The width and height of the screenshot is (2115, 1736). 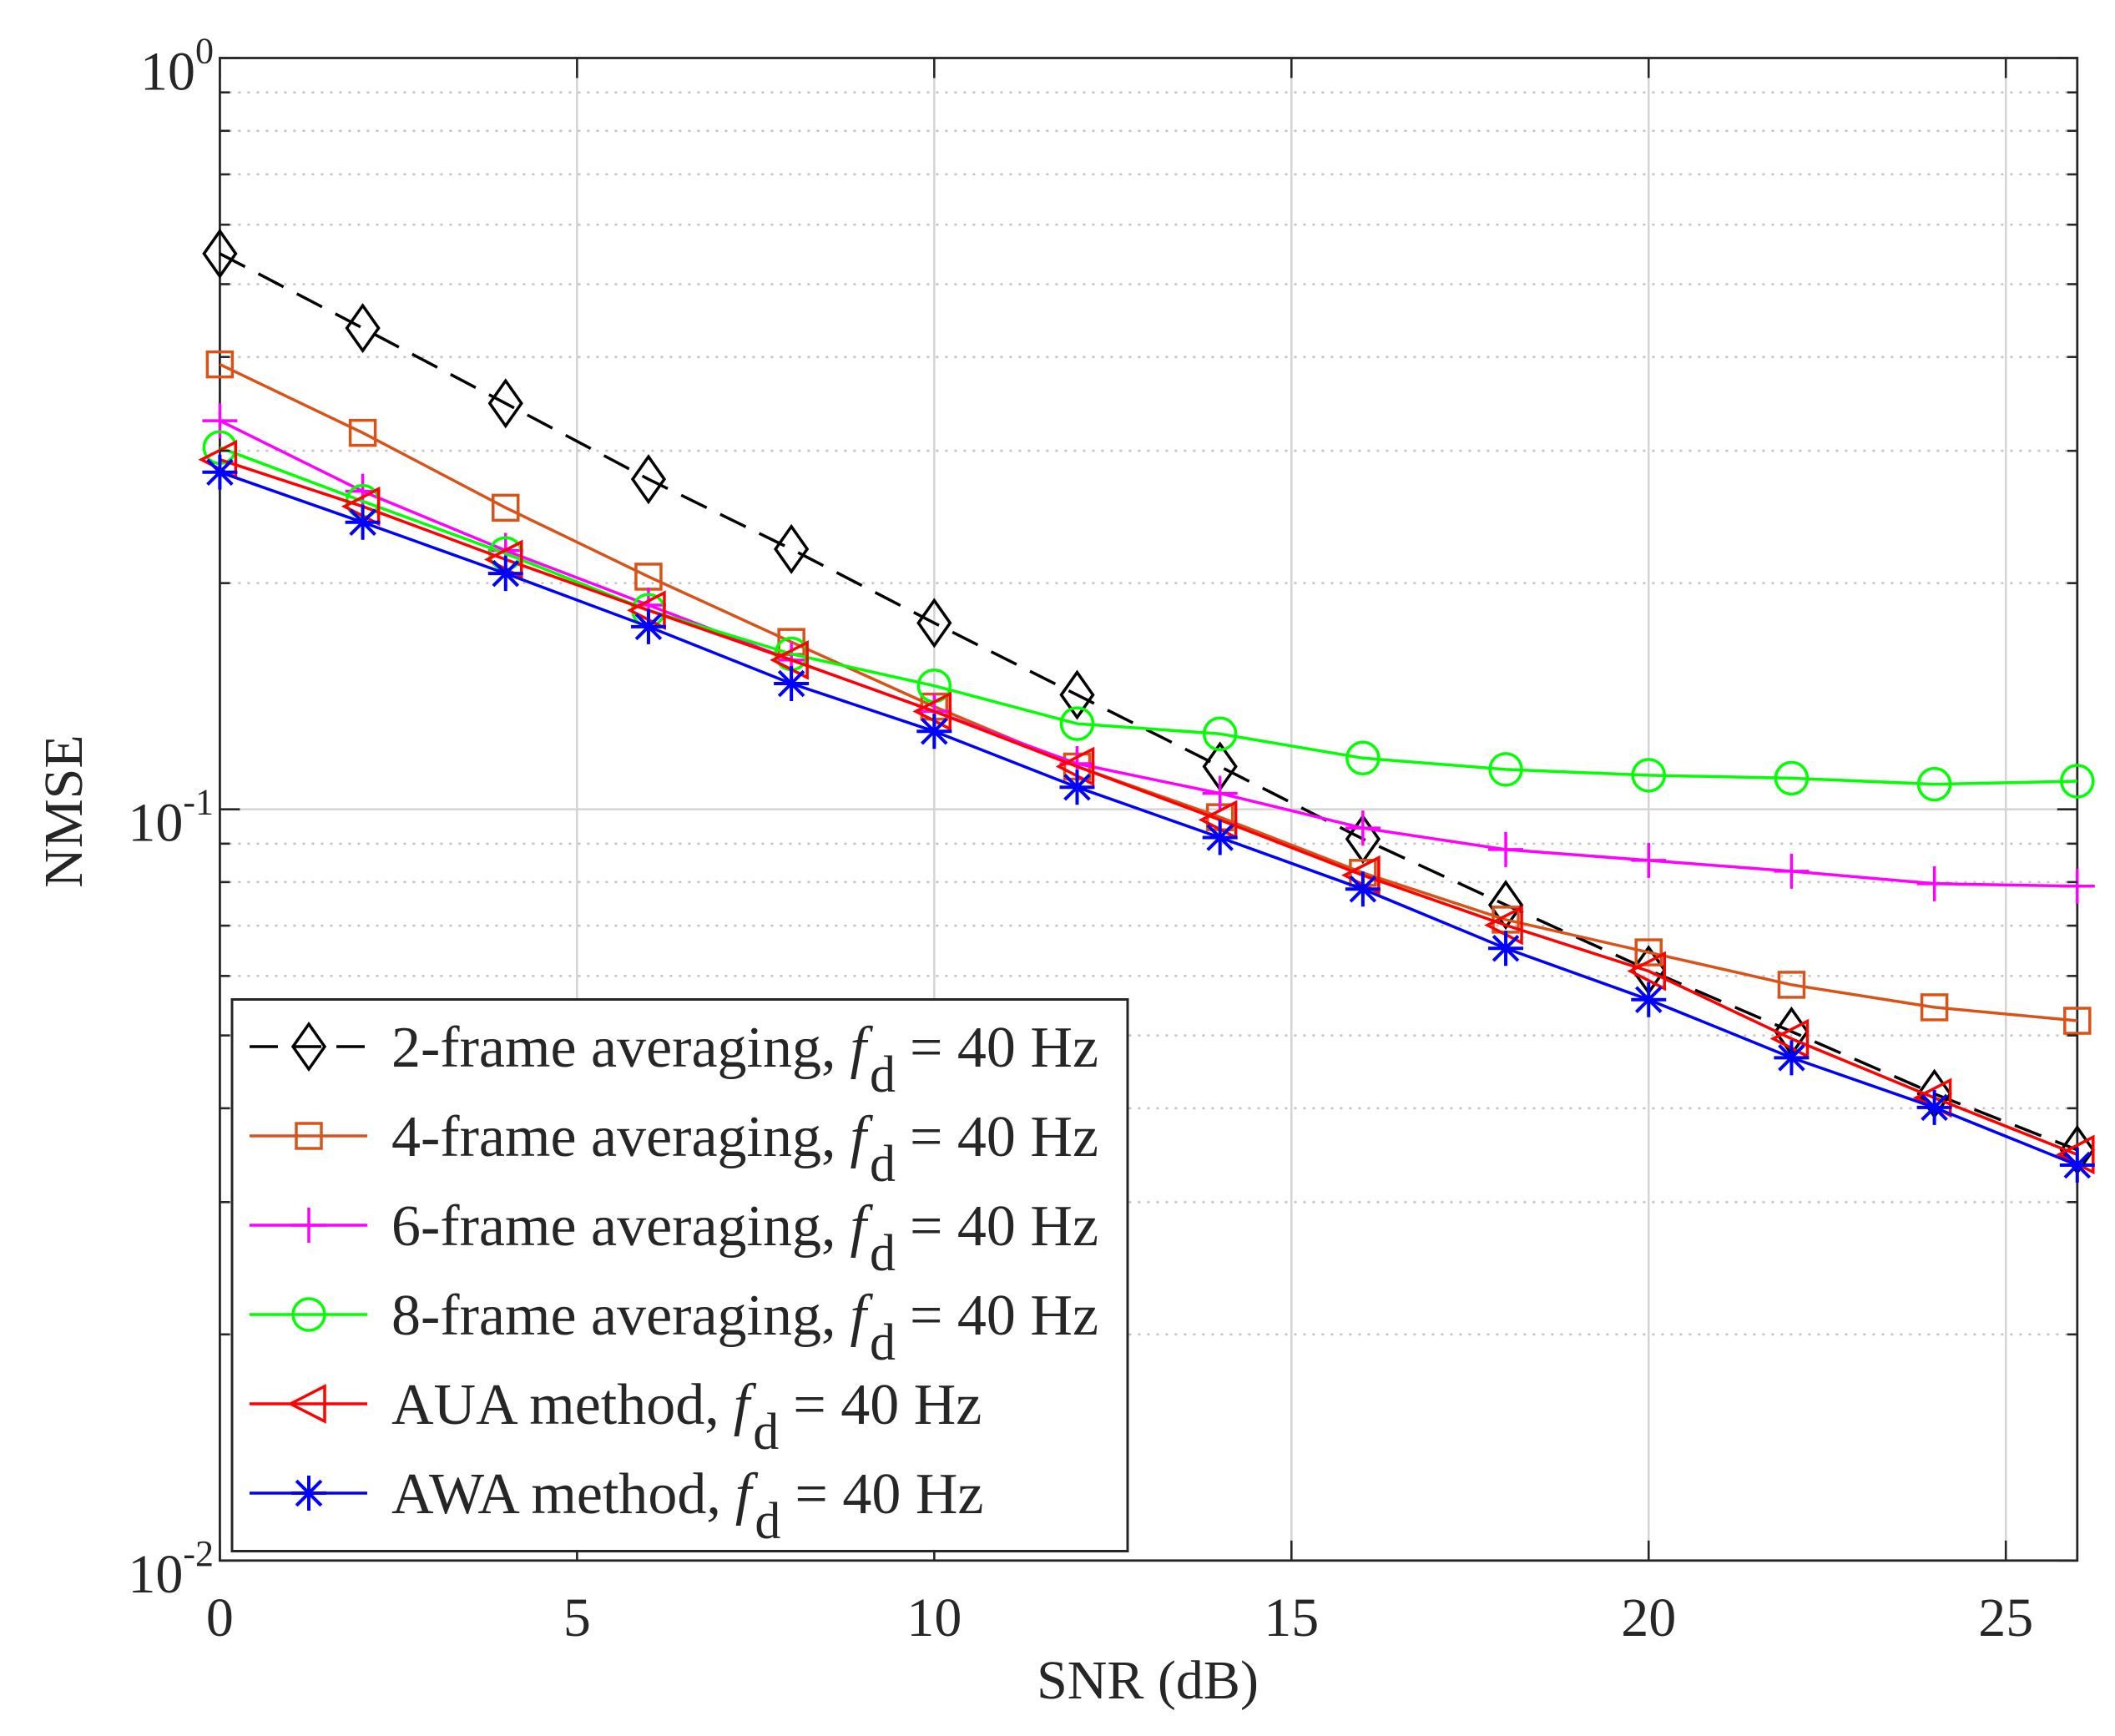 What do you see at coordinates (686, 1417) in the screenshot?
I see `legend-label: AUA method, fd = 40 Hz` at bounding box center [686, 1417].